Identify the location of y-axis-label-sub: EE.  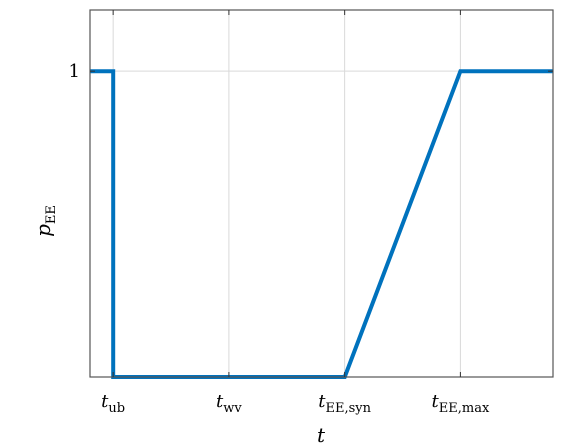
(51, 214).